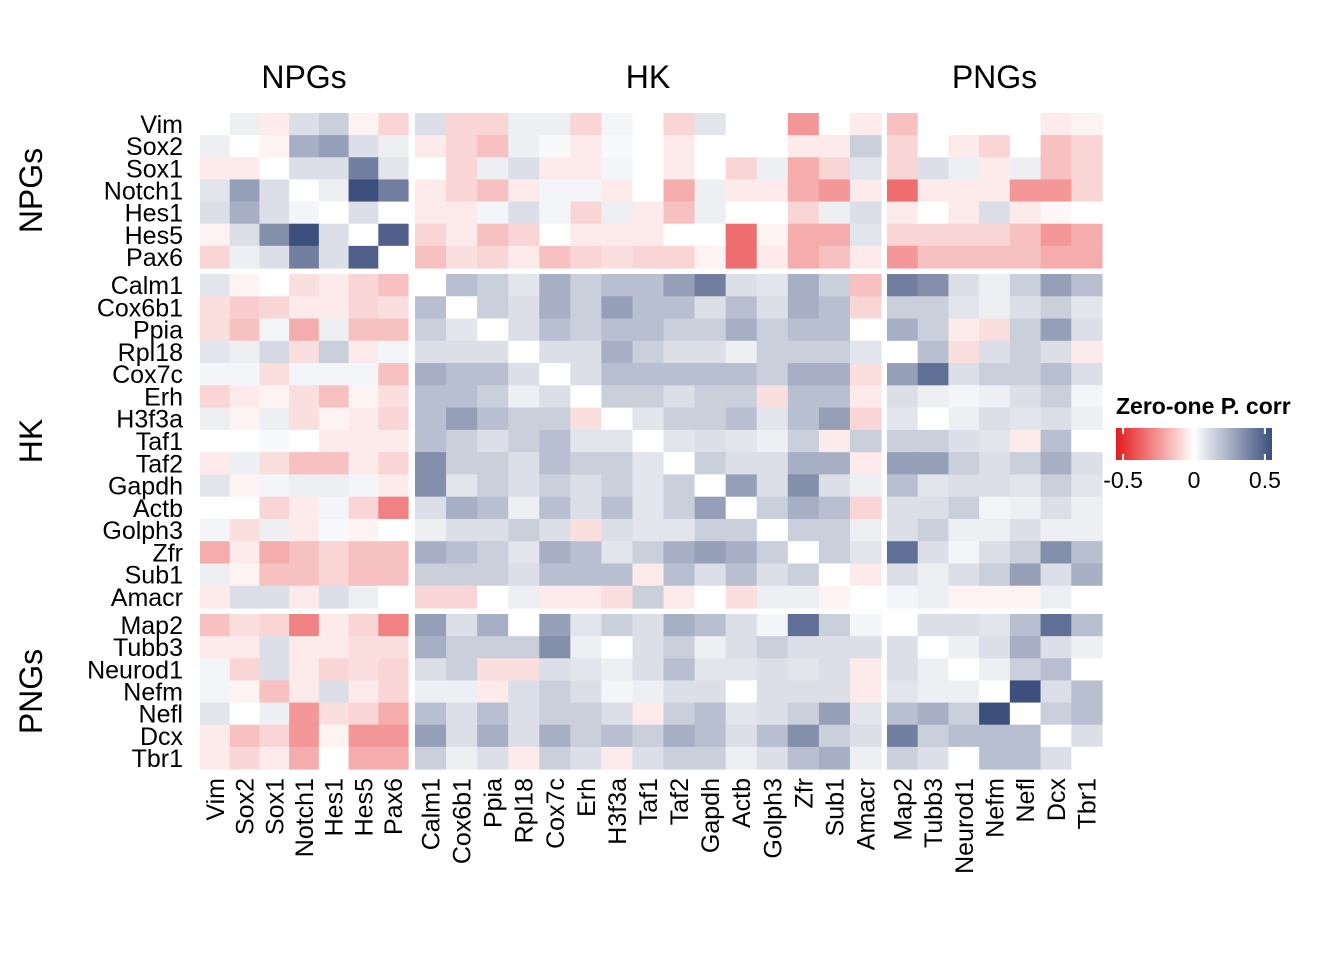 This screenshot has width=1344, height=960. What do you see at coordinates (153, 693) in the screenshot?
I see `row-label: Nefm` at bounding box center [153, 693].